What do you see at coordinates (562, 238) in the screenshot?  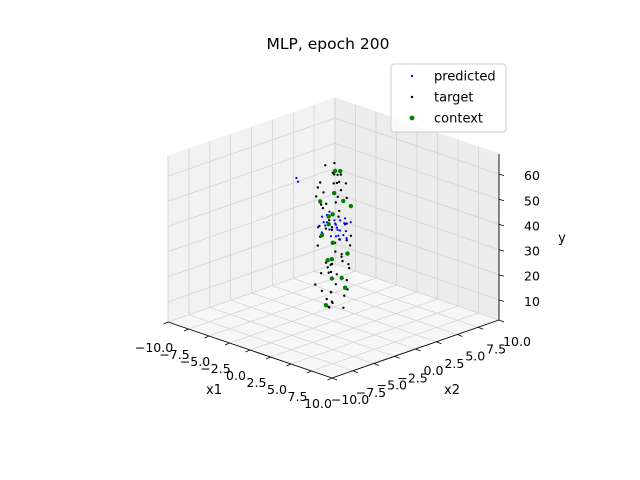 I see `z-axis-label: y` at bounding box center [562, 238].